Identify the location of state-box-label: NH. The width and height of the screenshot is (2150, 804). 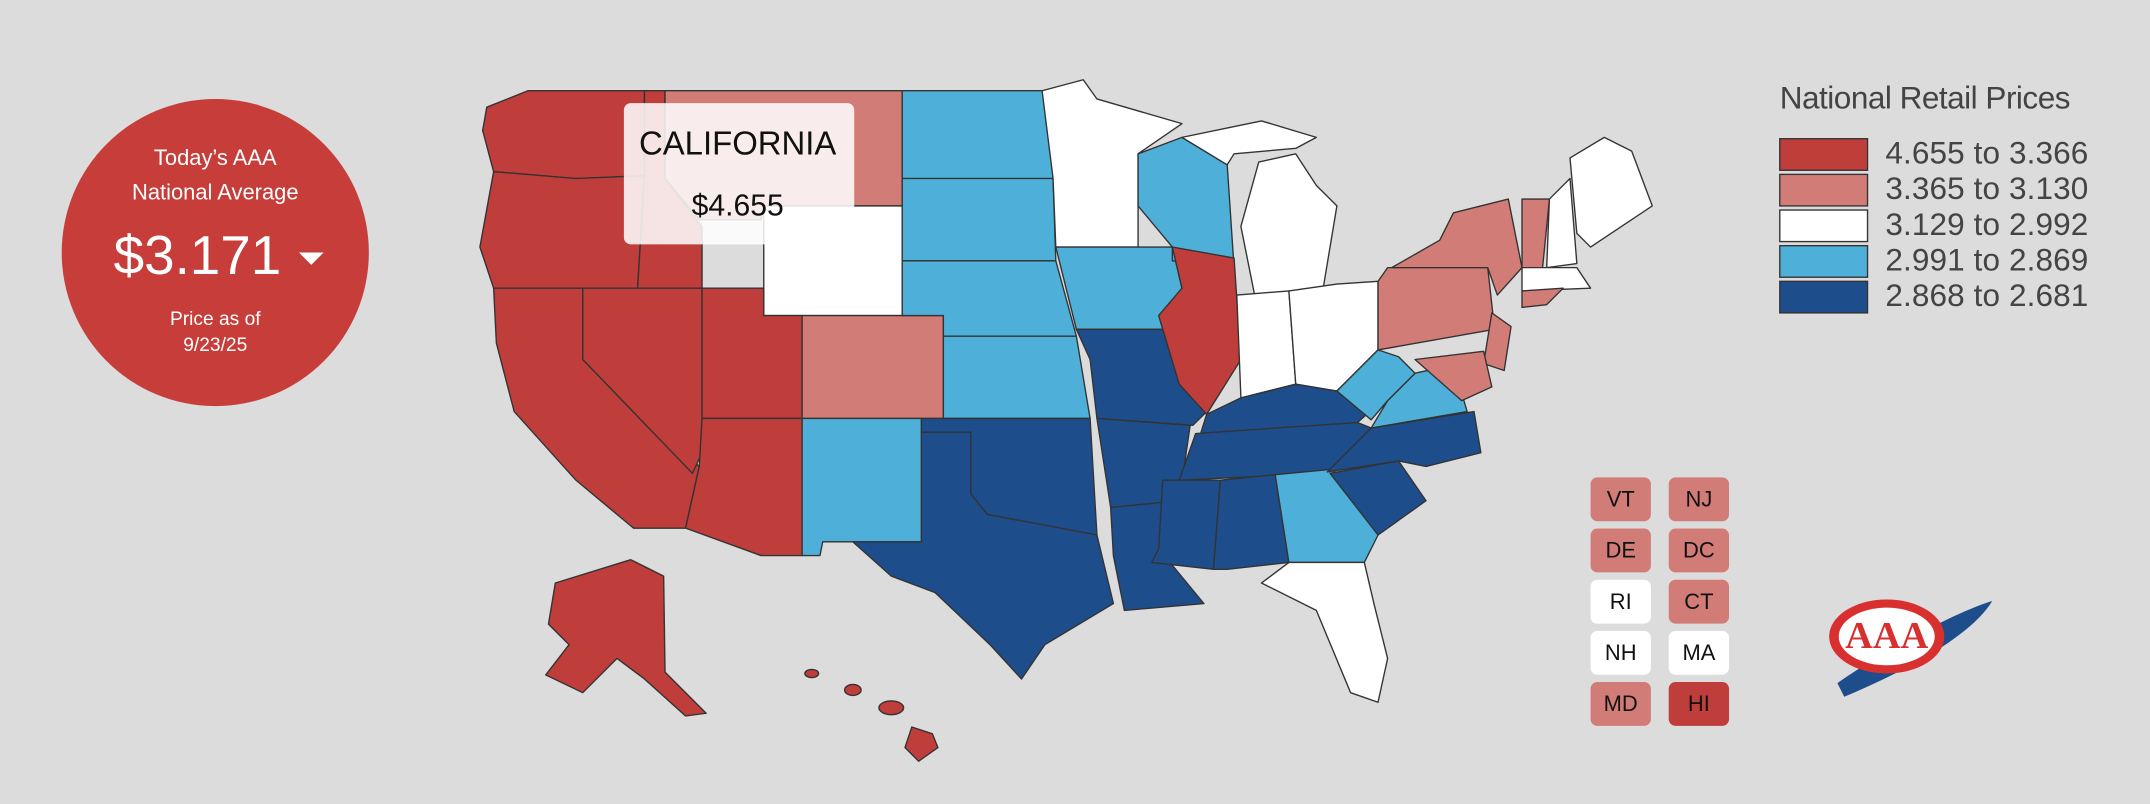
(1621, 652).